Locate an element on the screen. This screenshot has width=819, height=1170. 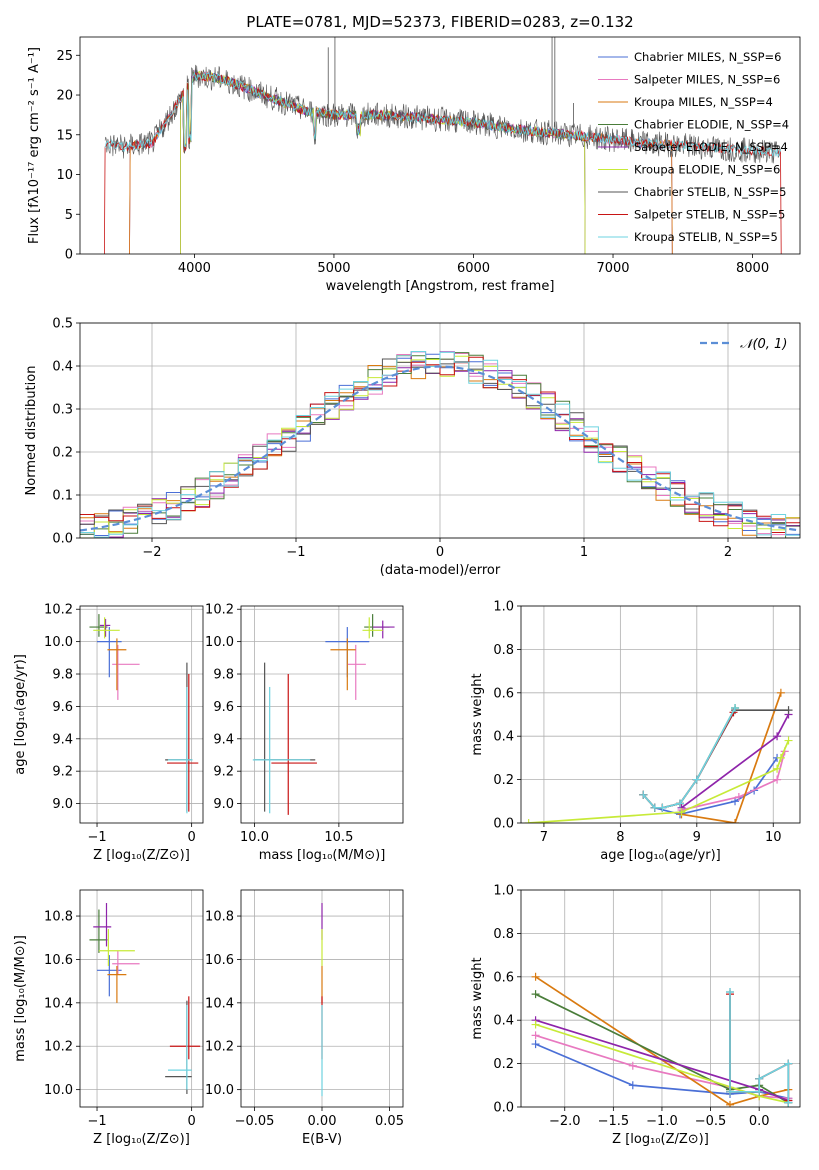
y-tick-label: 10.8 is located at coordinates (58, 917).